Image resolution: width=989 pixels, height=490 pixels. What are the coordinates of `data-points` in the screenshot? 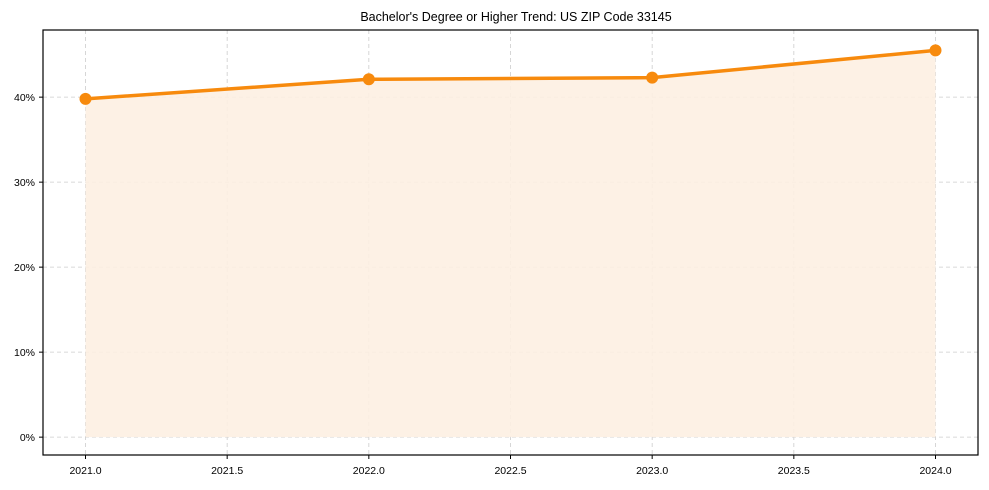 It's located at (510, 74).